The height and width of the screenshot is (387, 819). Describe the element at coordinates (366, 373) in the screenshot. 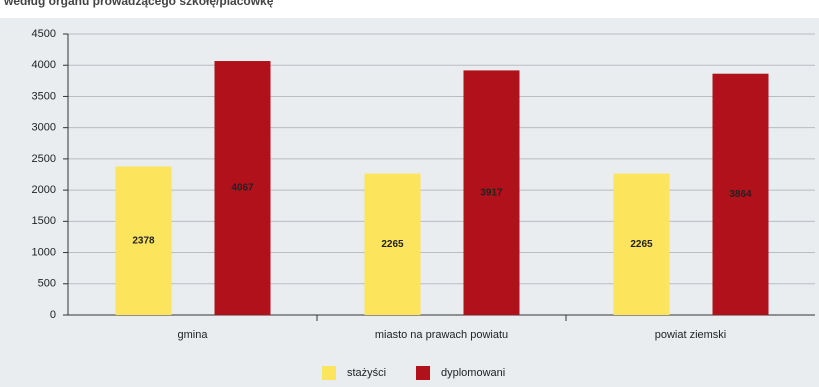

I see `legend-label: stażyści` at that location.